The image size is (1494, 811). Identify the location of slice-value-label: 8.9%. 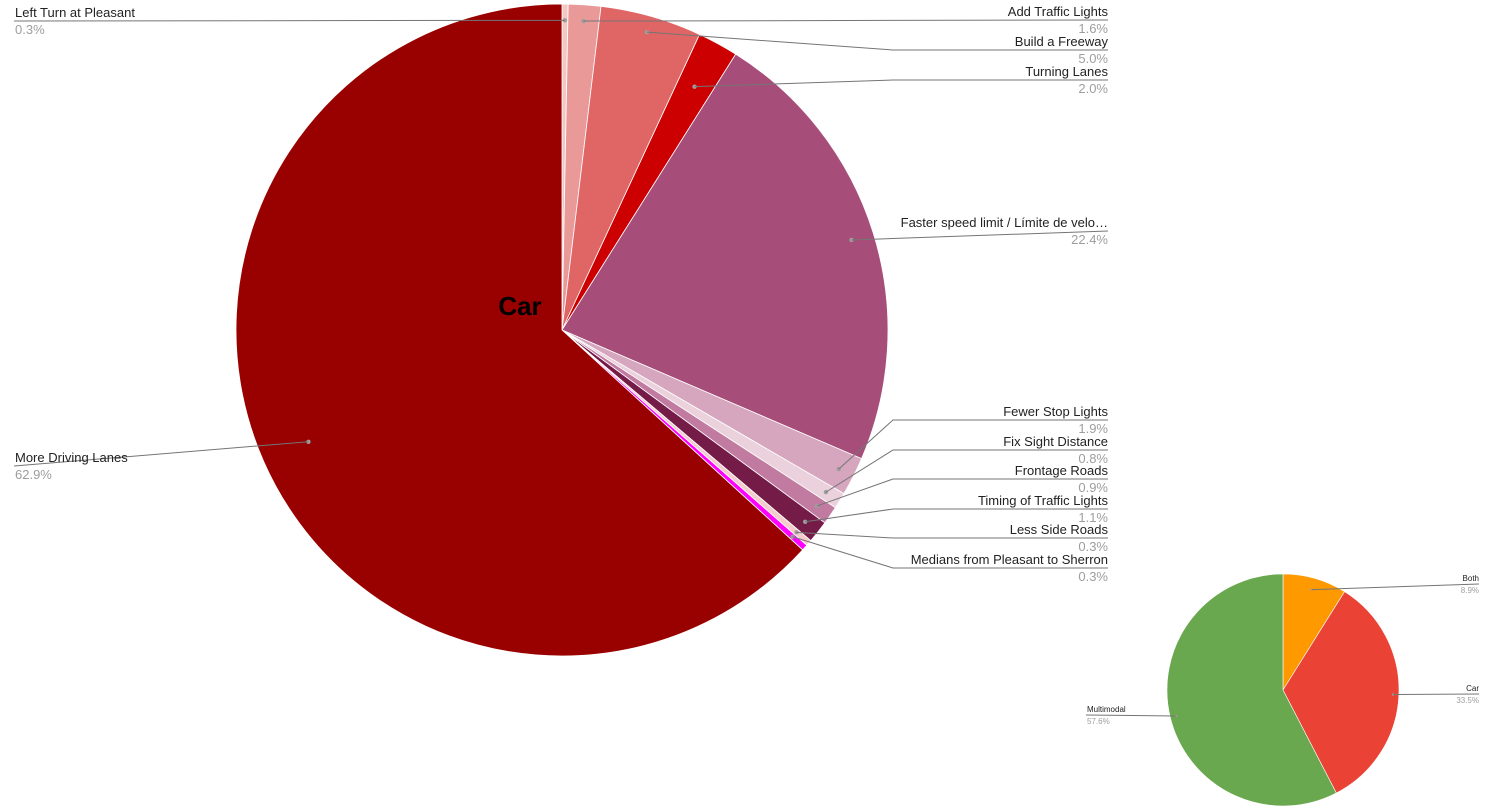
(1470, 590).